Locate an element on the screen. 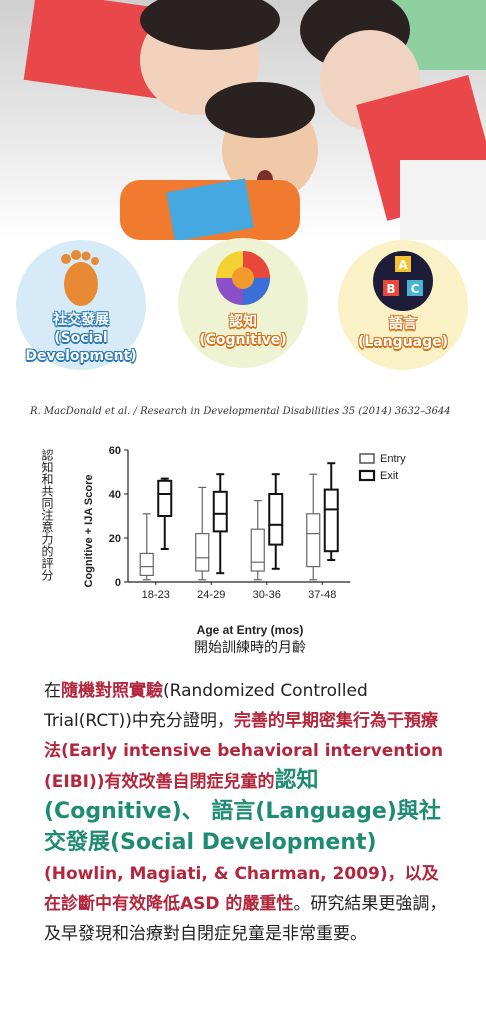 The height and width of the screenshot is (1024, 486). social-label-en-1: (Social is located at coordinates (81, 338).